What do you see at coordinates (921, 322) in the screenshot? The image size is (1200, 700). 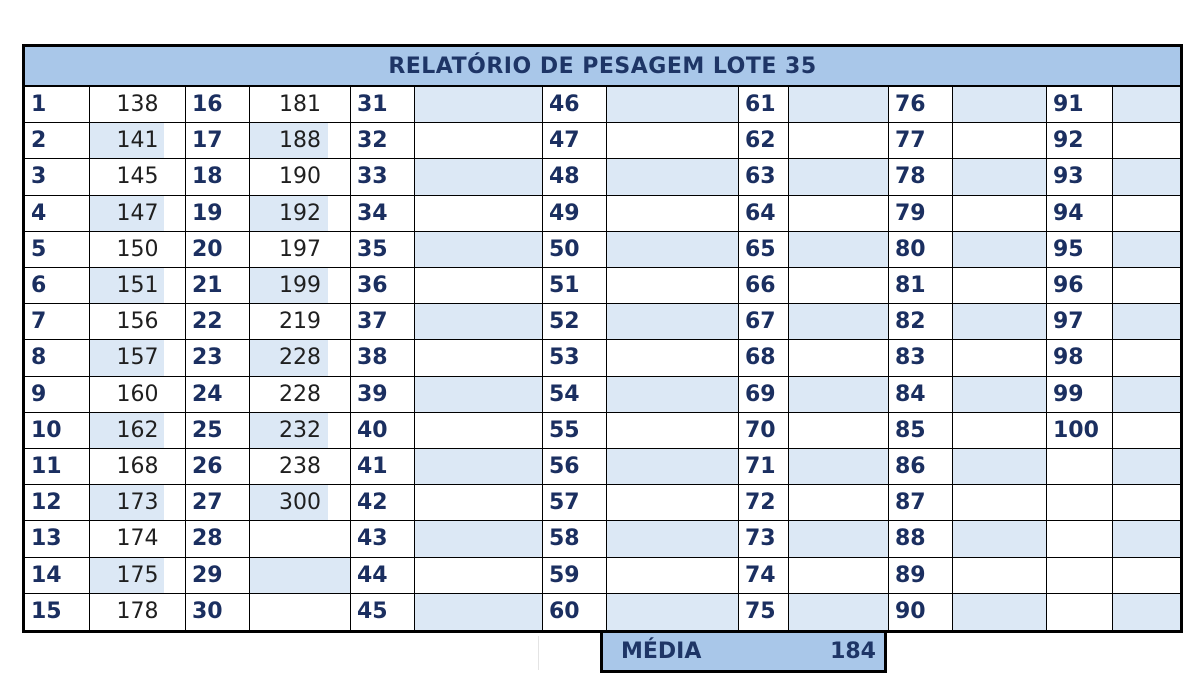 I see `animal-number-cell: 82` at bounding box center [921, 322].